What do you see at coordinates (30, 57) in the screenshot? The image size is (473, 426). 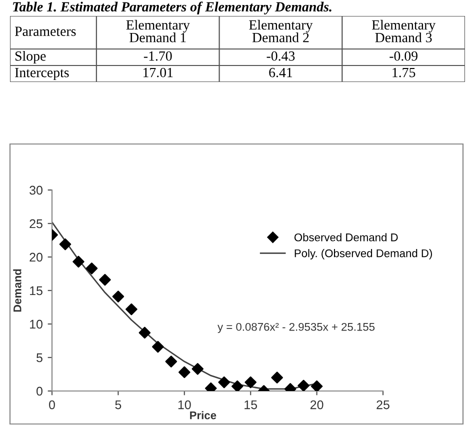 I see `text: Slope` at bounding box center [30, 57].